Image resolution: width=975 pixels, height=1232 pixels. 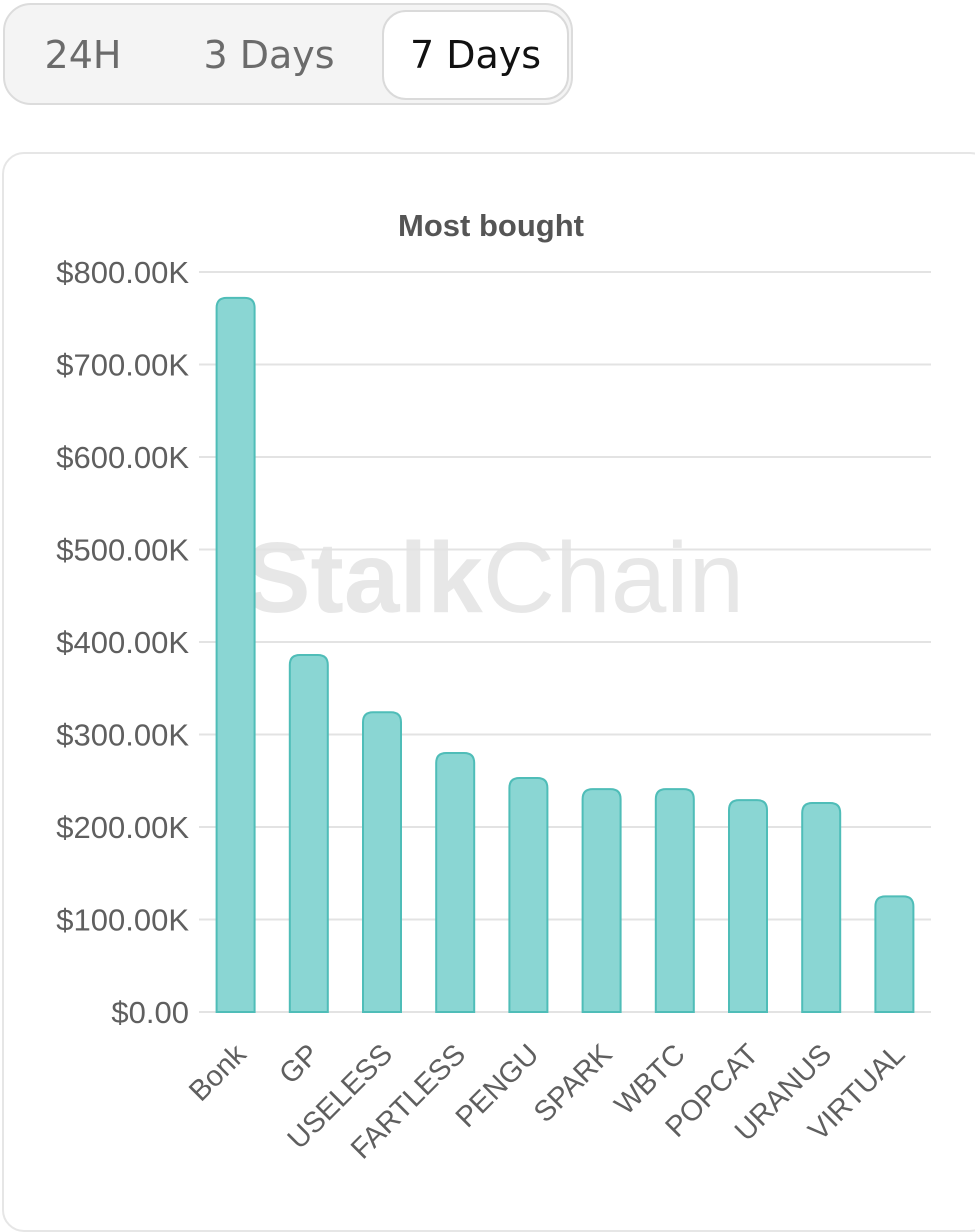 What do you see at coordinates (613, 578) in the screenshot?
I see `watermark-part-2: Chain` at bounding box center [613, 578].